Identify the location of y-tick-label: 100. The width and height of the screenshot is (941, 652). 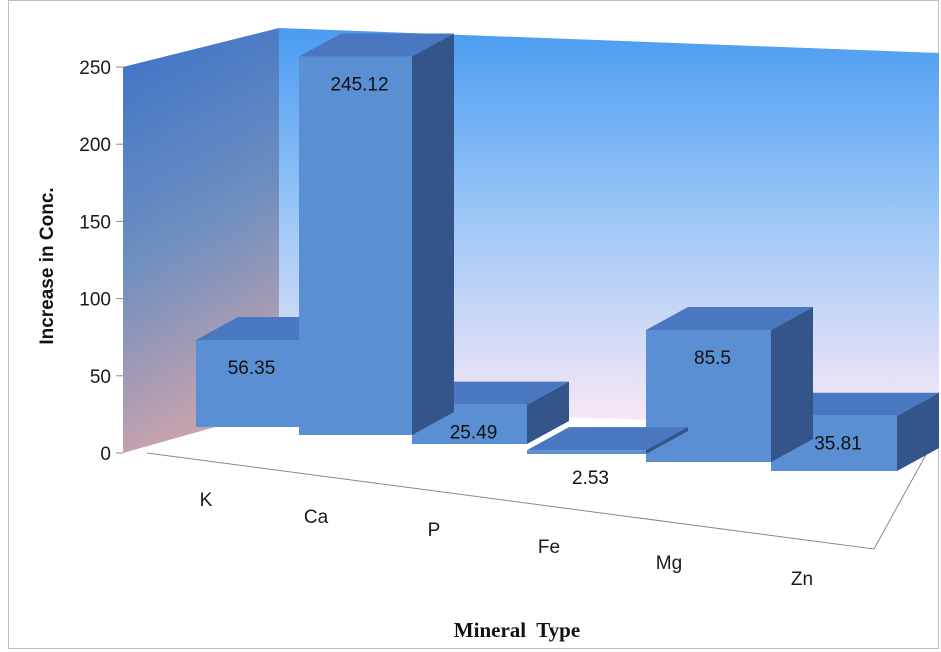
(95, 300).